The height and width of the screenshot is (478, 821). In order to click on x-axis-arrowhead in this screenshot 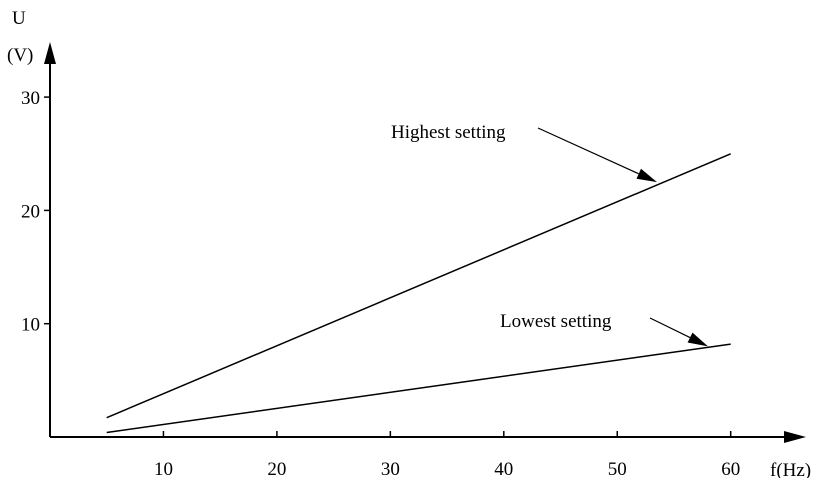, I will do `click(795, 437)`.